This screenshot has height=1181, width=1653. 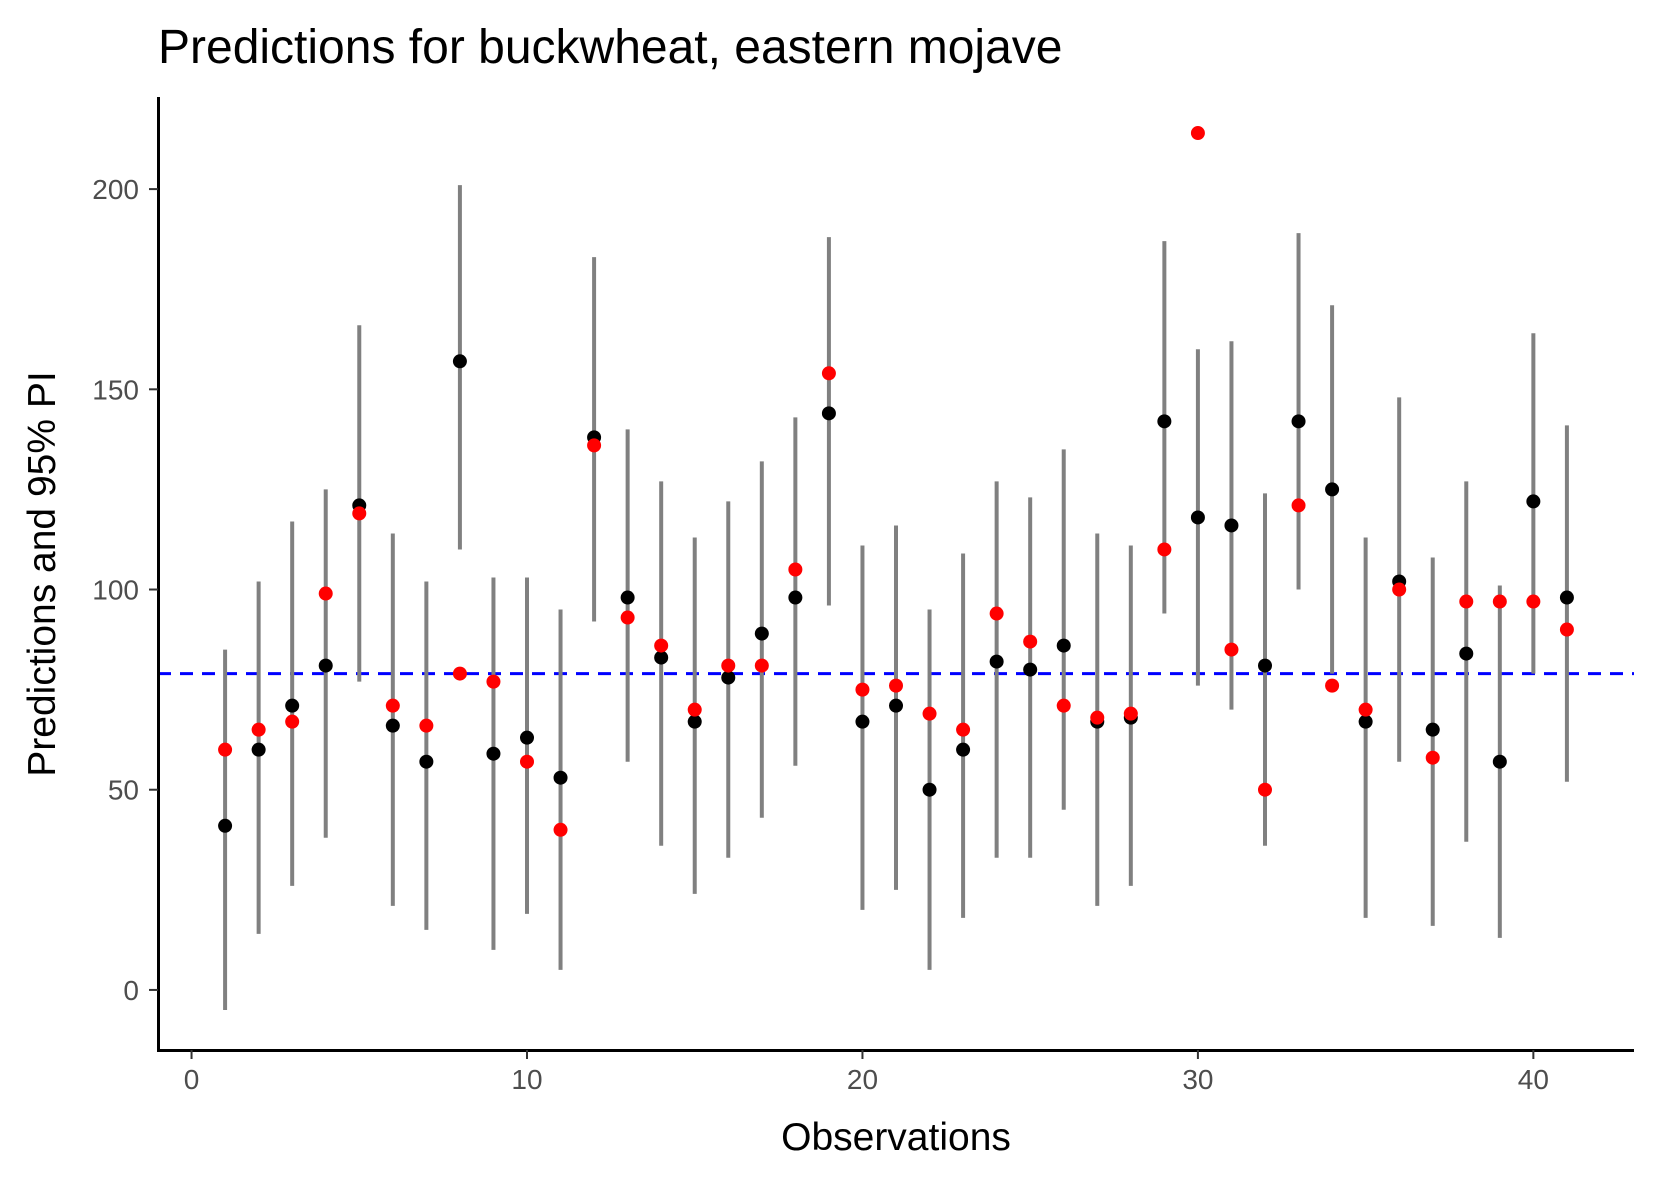 I want to click on x-tick-label: 10, so click(x=526, y=1079).